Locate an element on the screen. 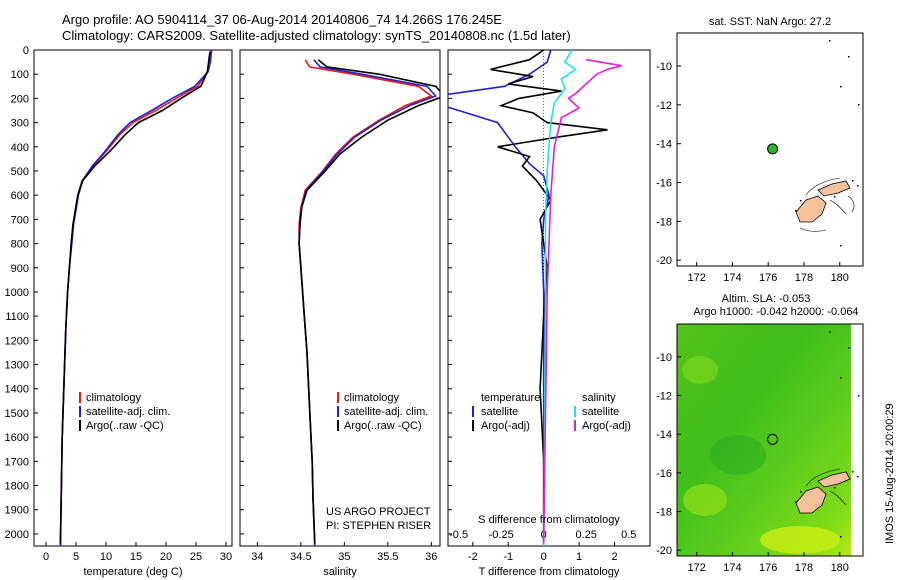 The image size is (900, 580). y-tick-label: 1700 is located at coordinates (17, 462).